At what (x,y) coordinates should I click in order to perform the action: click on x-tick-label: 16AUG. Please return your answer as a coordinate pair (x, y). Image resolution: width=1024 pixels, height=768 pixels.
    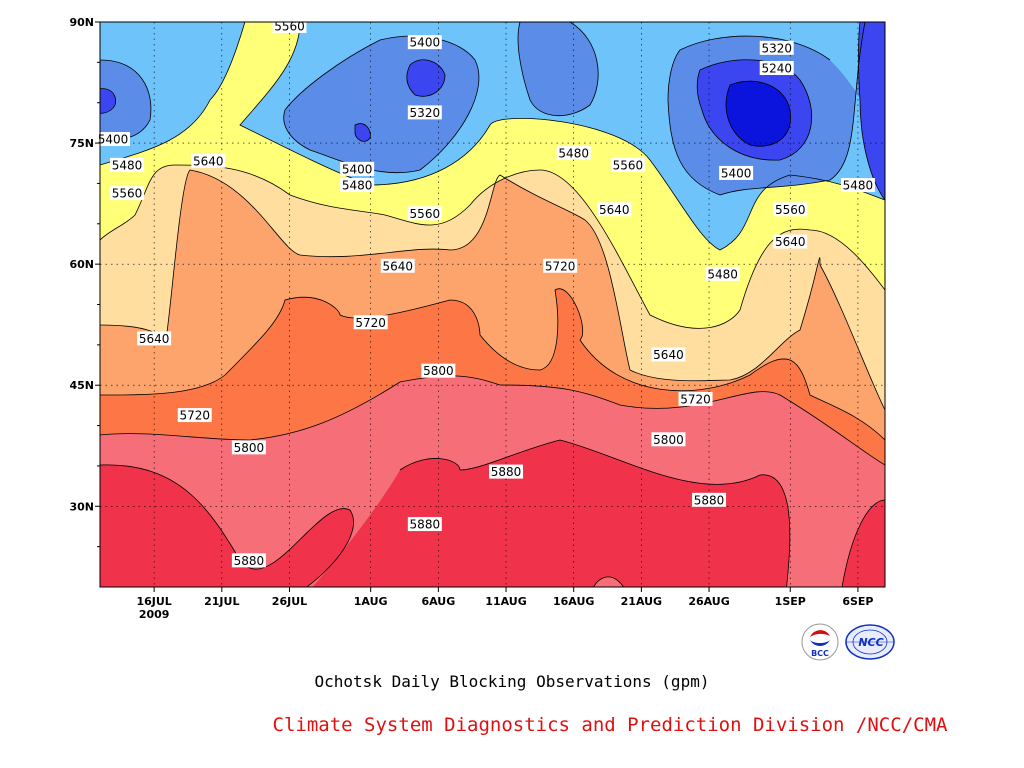
    Looking at the image, I should click on (573, 601).